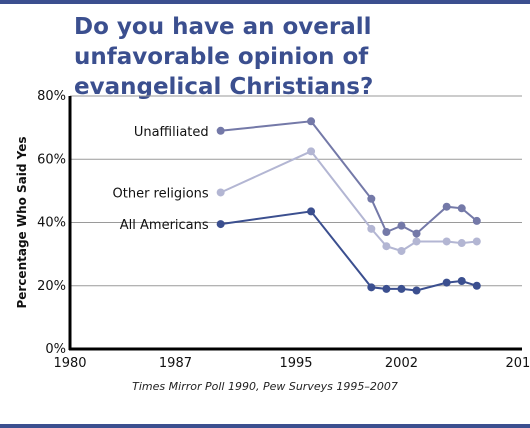 This screenshot has height=428, width=530. I want to click on bottom-rule, so click(265, 426).